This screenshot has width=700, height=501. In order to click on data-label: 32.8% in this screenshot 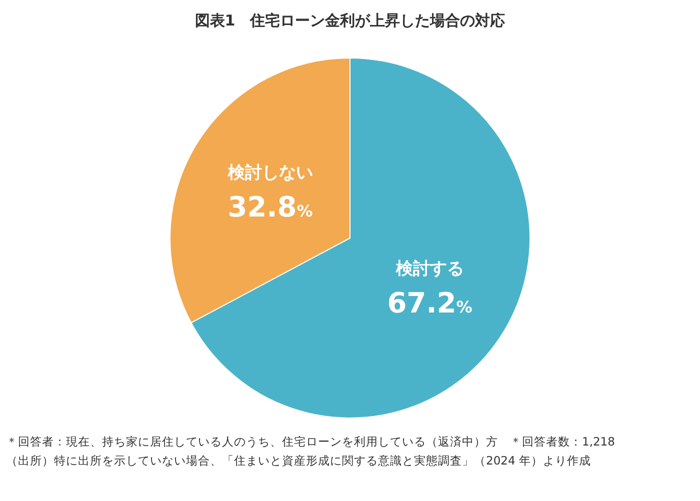, I will do `click(270, 207)`.